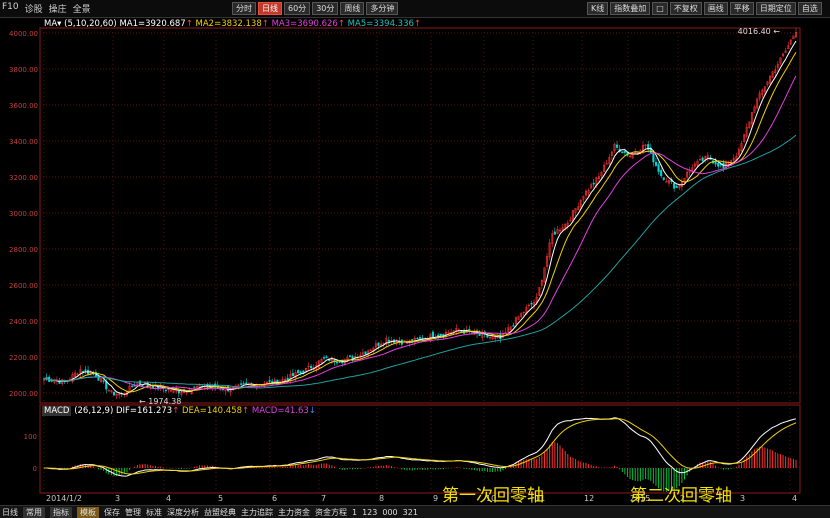 The image size is (830, 518). What do you see at coordinates (355, 512) in the screenshot?
I see `bottom-tab-11: 1` at bounding box center [355, 512].